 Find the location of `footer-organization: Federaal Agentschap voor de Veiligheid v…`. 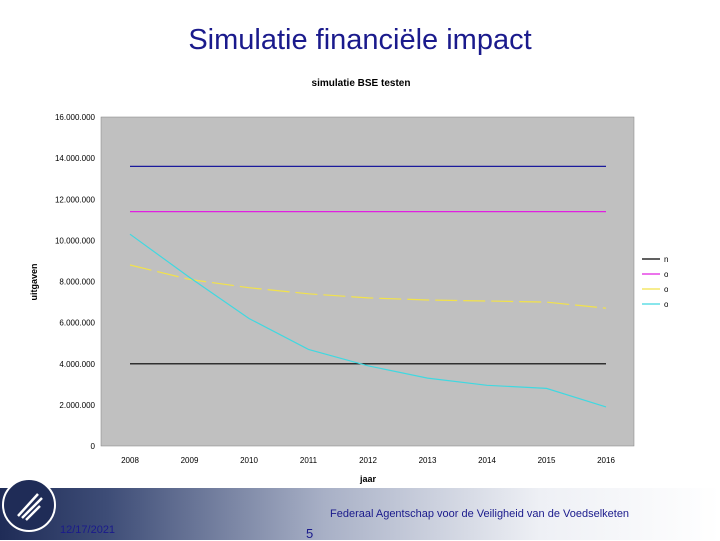

footer-organization: Federaal Agentschap voor de Veiligheid v… is located at coordinates (480, 514).